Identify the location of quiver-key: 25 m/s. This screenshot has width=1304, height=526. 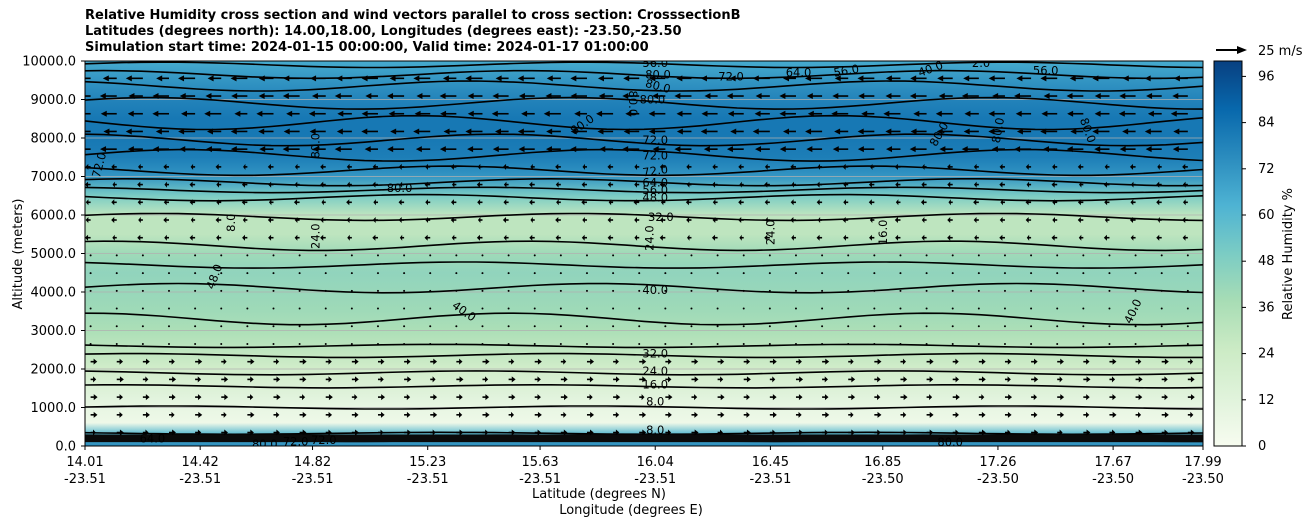
(1259, 51).